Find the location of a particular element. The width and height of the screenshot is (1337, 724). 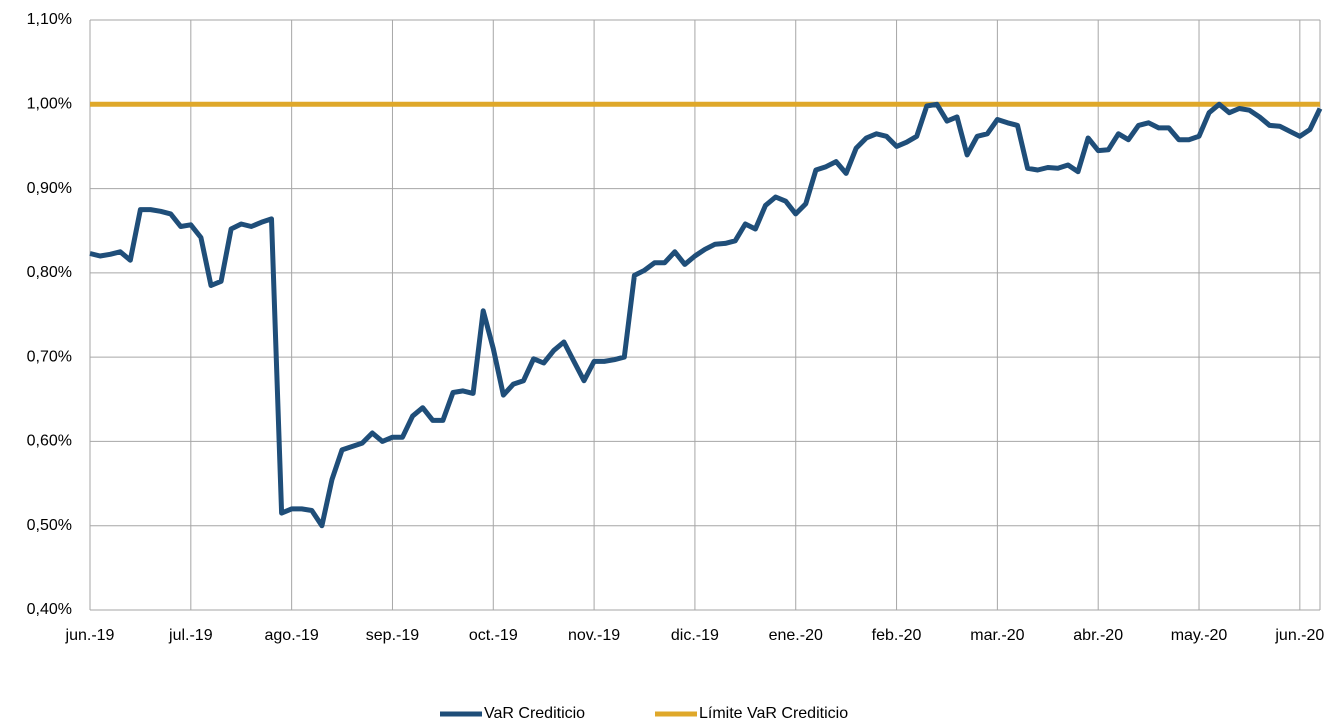

legend-label: VaR Crediticio is located at coordinates (534, 713).